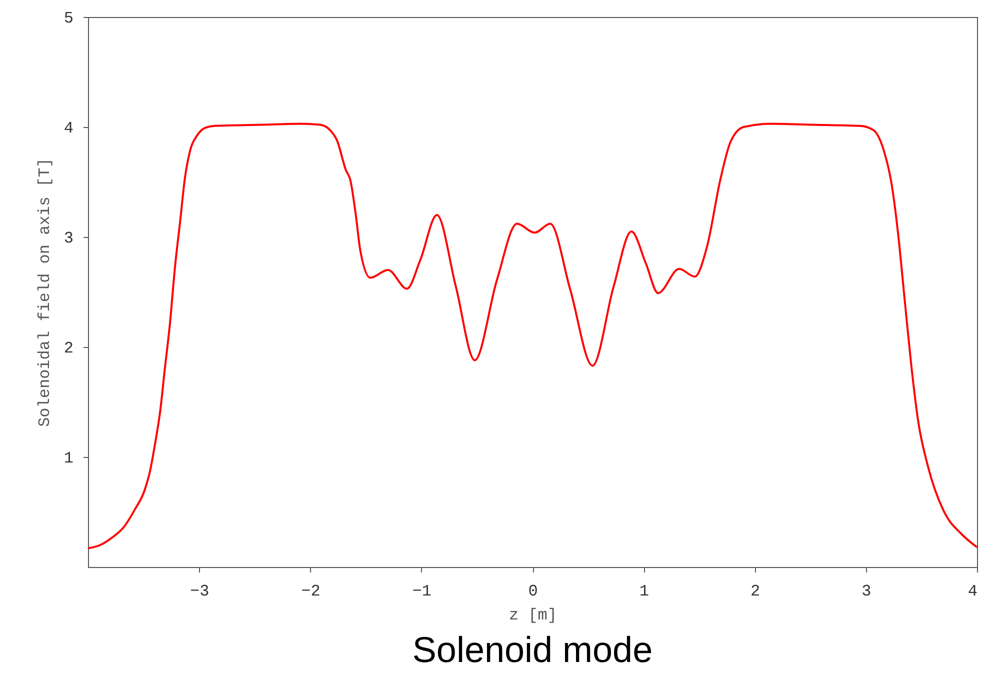 This screenshot has width=981, height=692. What do you see at coordinates (69, 129) in the screenshot?
I see `y-tick-label: 4` at bounding box center [69, 129].